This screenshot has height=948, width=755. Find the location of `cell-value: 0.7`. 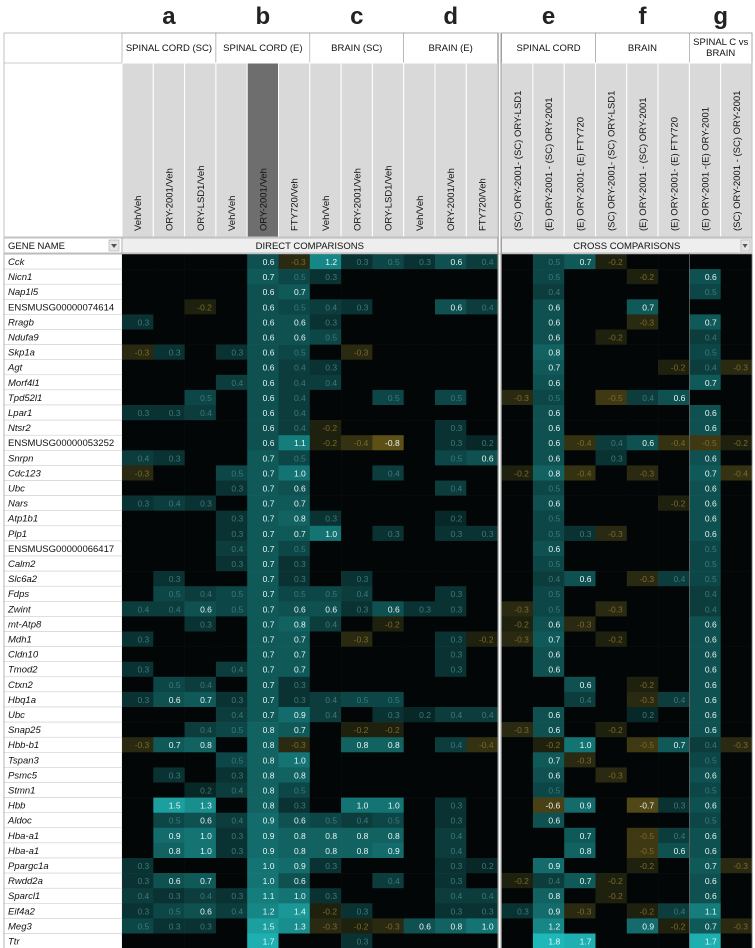

cell-value: 0.7 is located at coordinates (680, 745).